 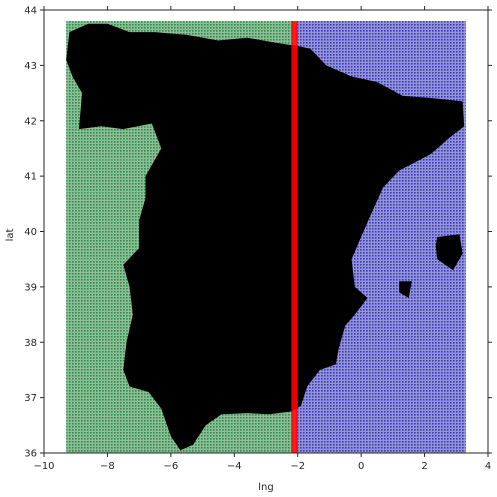 I want to click on x-tick-label: −8, so click(x=107, y=466).